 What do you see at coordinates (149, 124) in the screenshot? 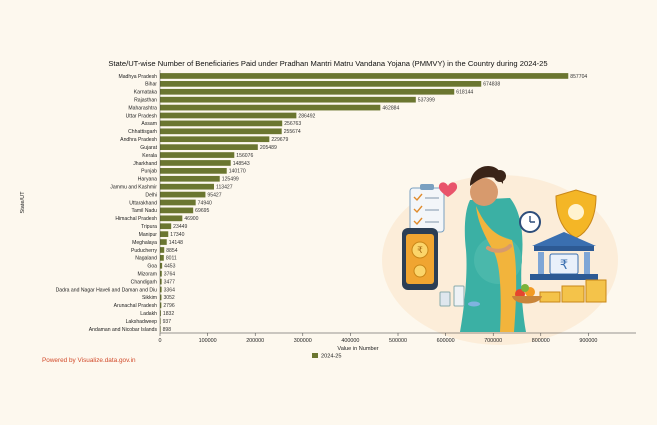
I see `category-label: Assam` at bounding box center [149, 124].